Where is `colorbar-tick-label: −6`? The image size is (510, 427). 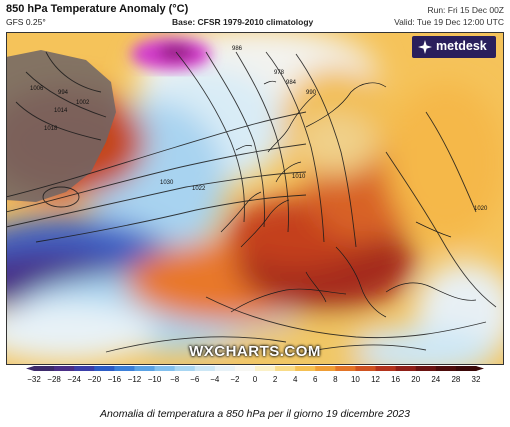
colorbar-tick-label: −6 is located at coordinates (195, 379).